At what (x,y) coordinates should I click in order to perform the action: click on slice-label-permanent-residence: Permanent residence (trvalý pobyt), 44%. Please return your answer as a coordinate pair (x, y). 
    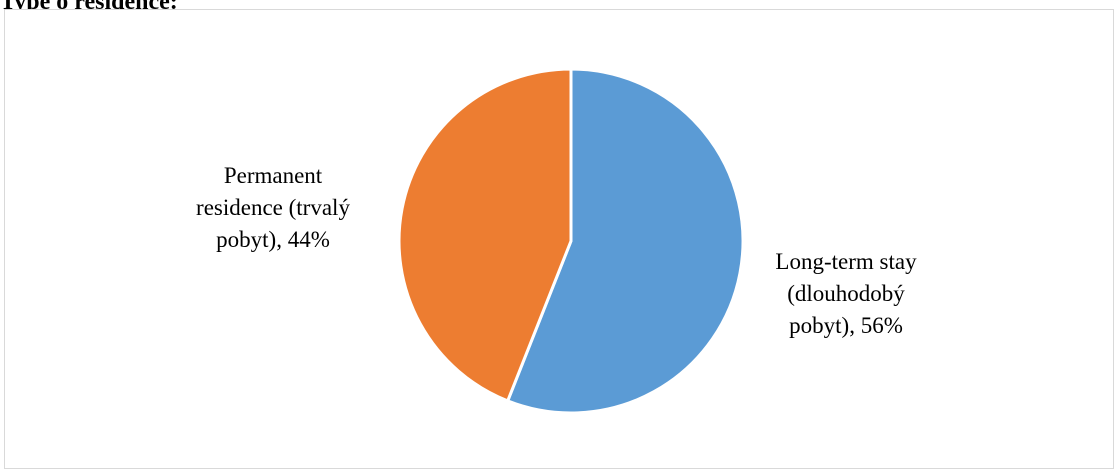
    Looking at the image, I should click on (273, 208).